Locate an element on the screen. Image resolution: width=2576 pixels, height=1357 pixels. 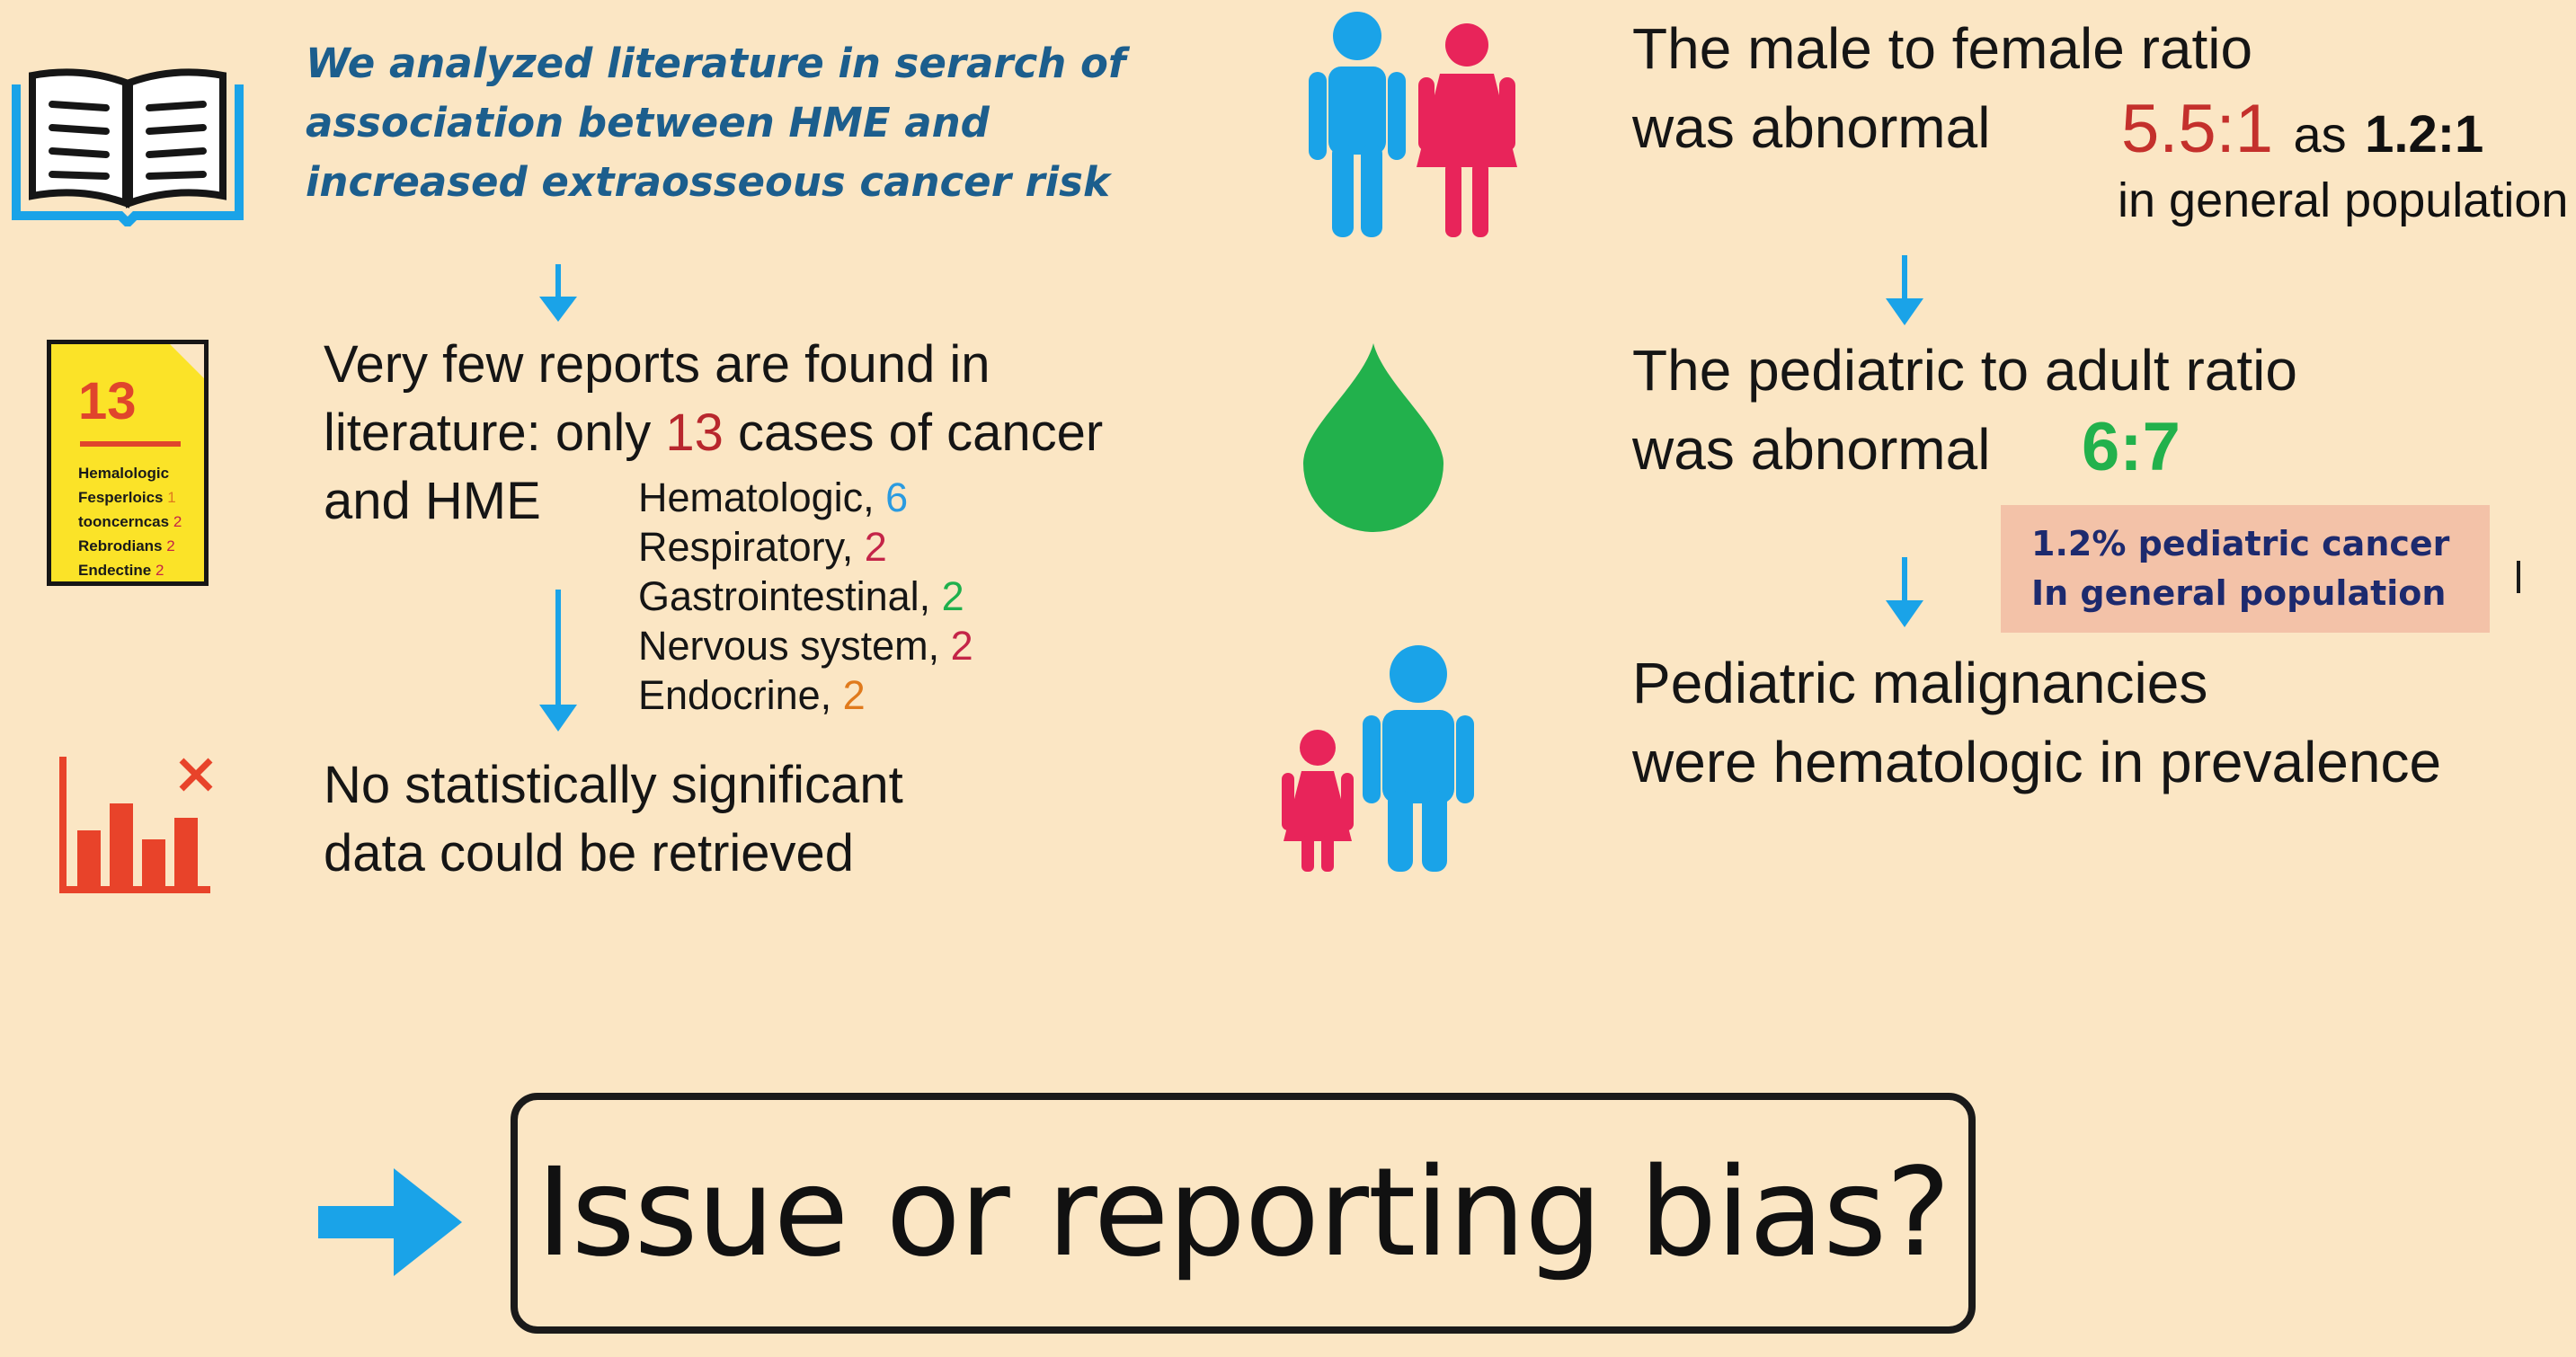
divider is located at coordinates (2518, 577).